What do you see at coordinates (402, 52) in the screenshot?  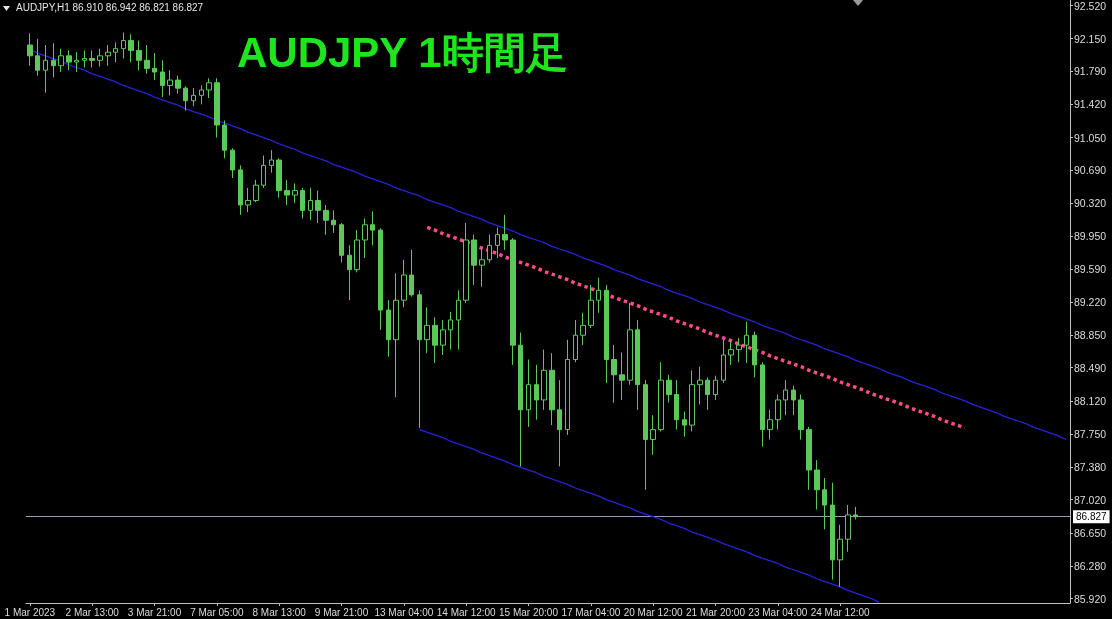 I see `text: AUDJPY 1時間足` at bounding box center [402, 52].